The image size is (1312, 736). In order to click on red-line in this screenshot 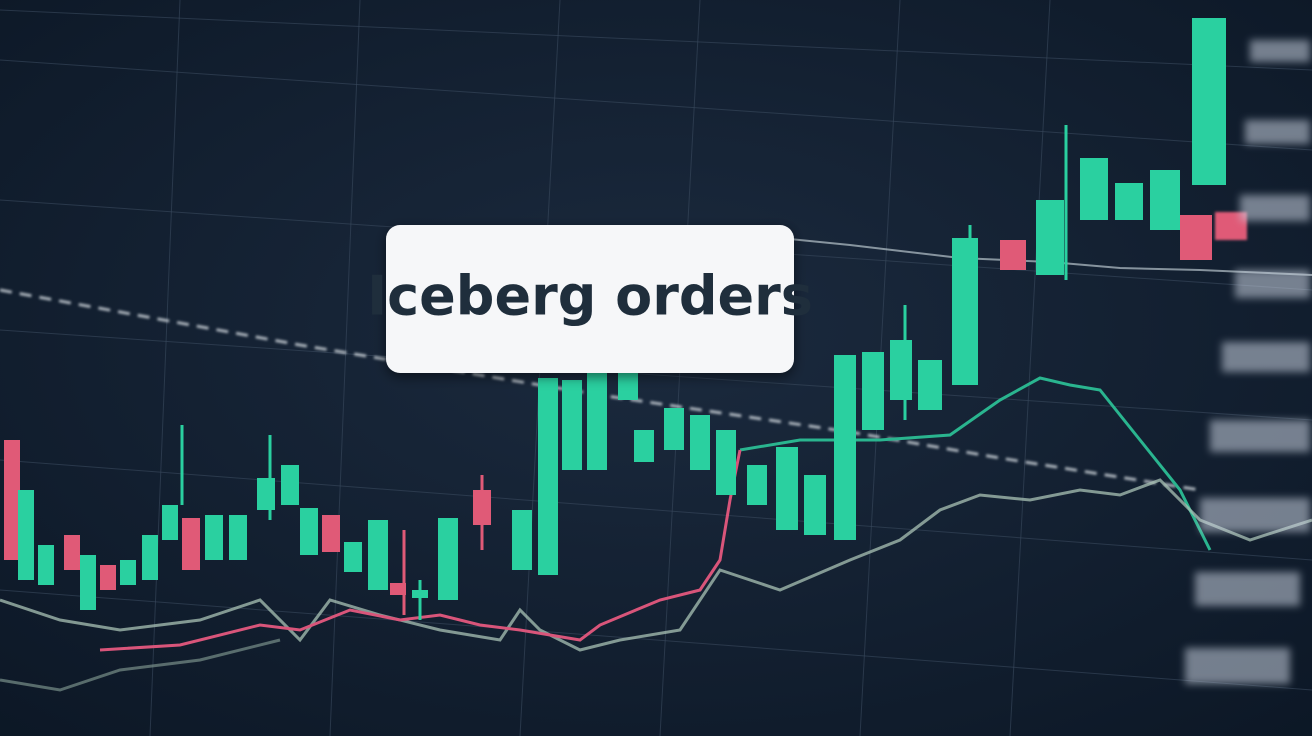, I will do `click(420, 550)`.